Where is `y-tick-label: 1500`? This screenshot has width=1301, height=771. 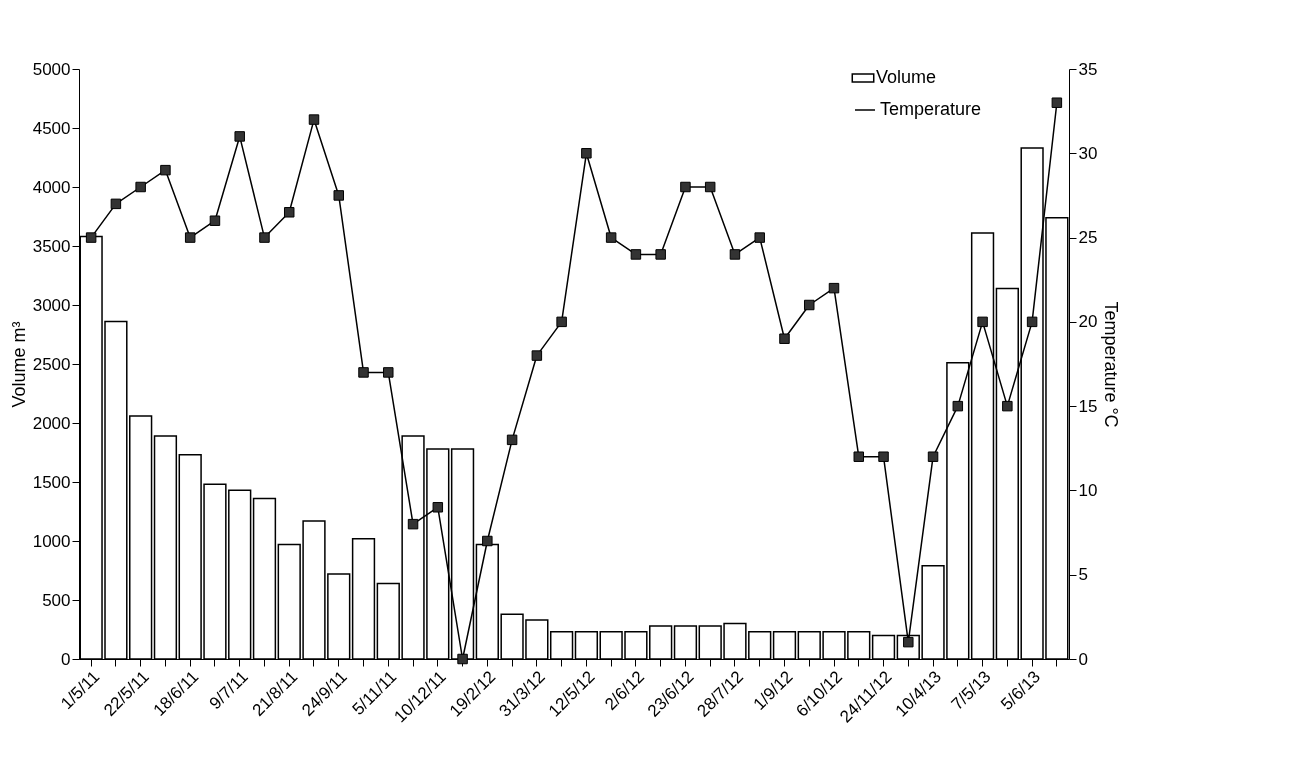
y-tick-label: 1500 is located at coordinates (51, 482).